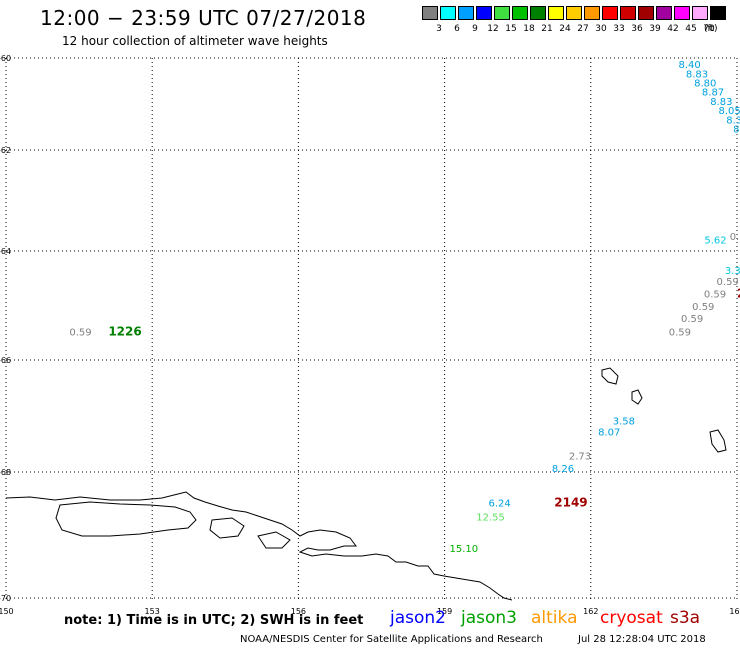  I want to click on scale-label: 70, so click(709, 29).